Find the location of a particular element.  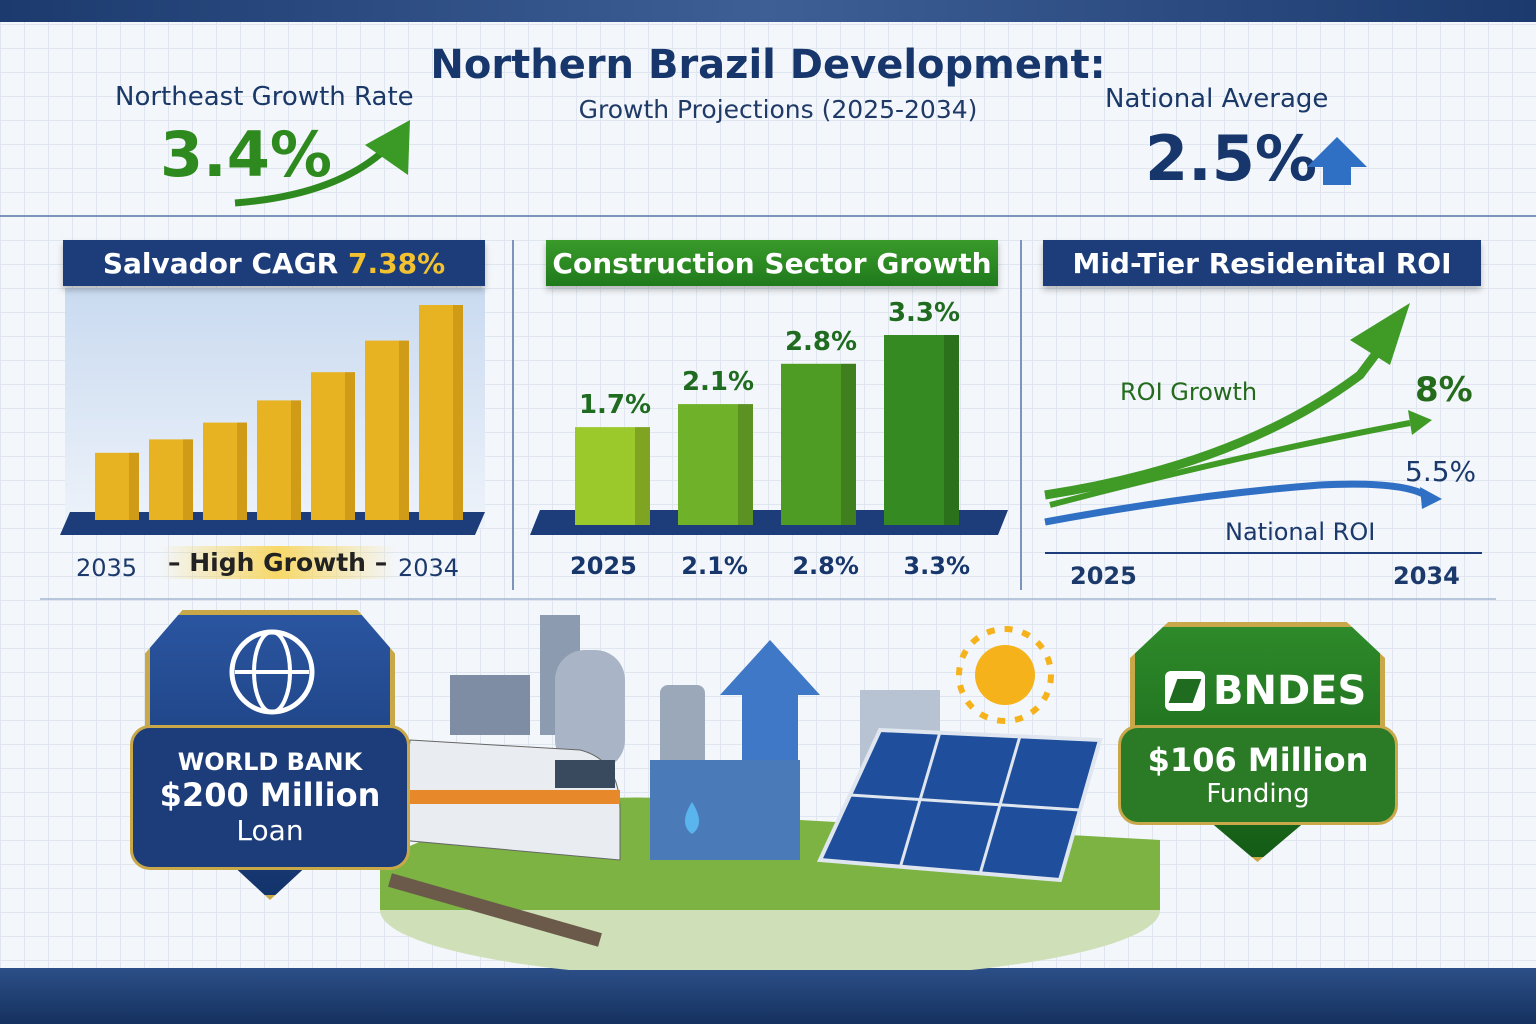

salvador-end-label: 2034 is located at coordinates (429, 568).